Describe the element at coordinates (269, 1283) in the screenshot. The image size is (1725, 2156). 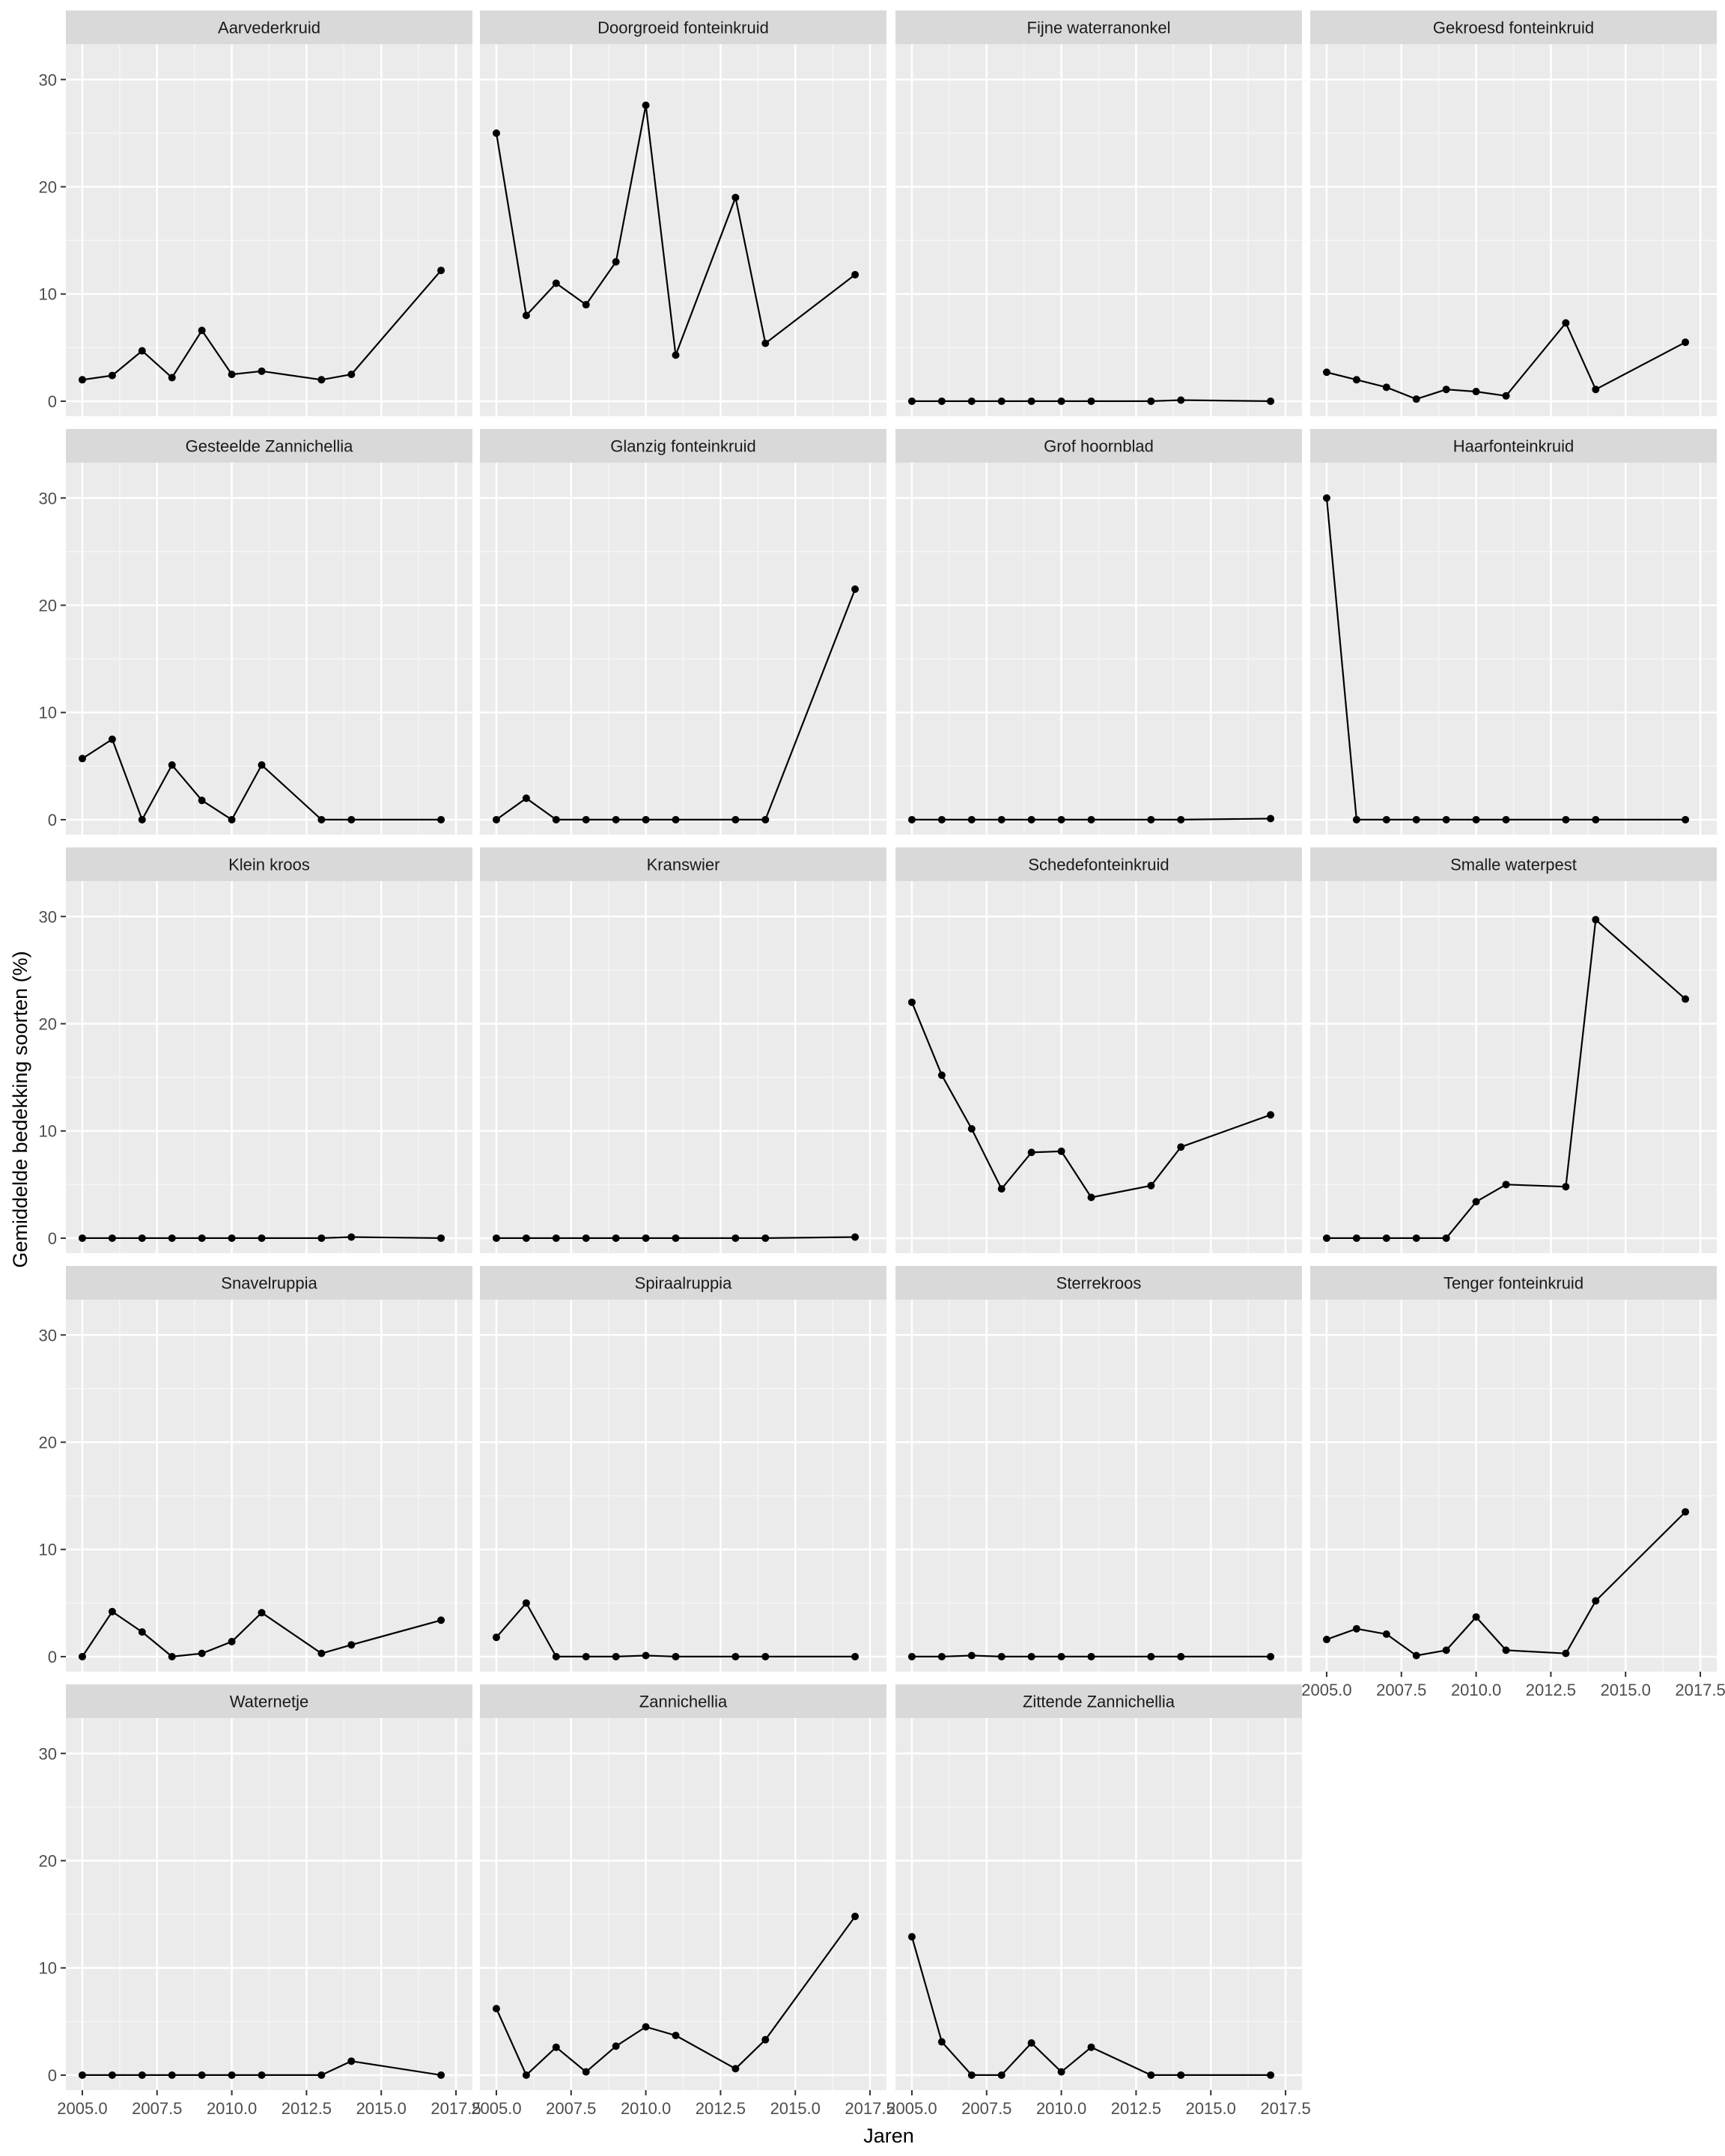
I see `strip-label: Snavelruppia` at that location.